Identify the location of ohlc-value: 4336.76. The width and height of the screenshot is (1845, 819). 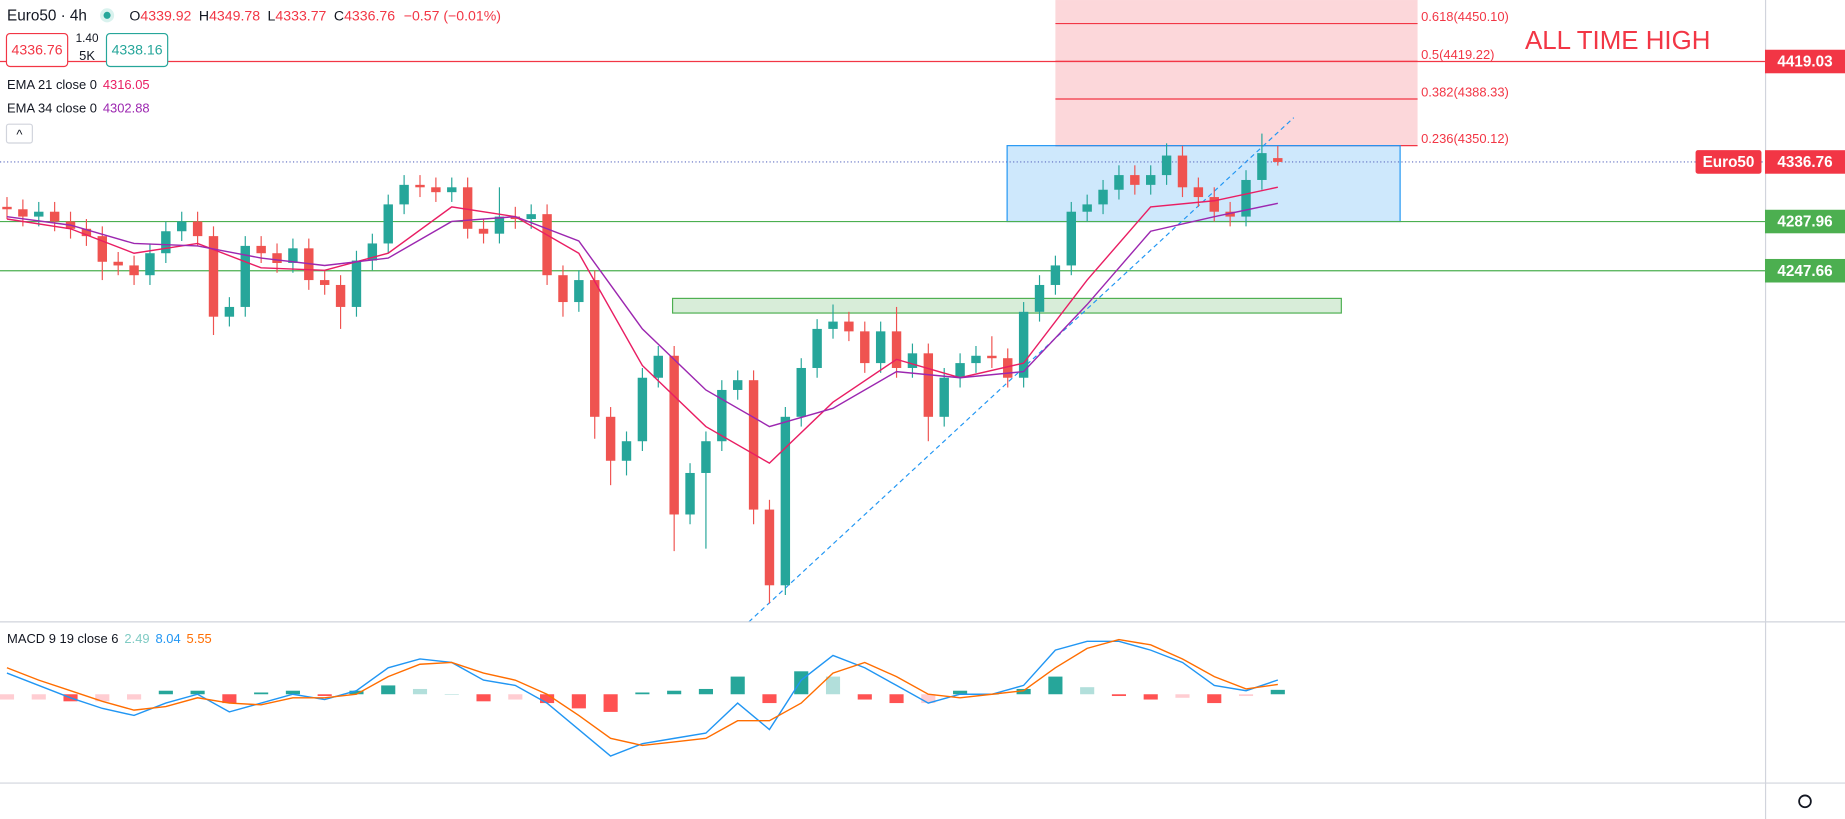
(369, 15).